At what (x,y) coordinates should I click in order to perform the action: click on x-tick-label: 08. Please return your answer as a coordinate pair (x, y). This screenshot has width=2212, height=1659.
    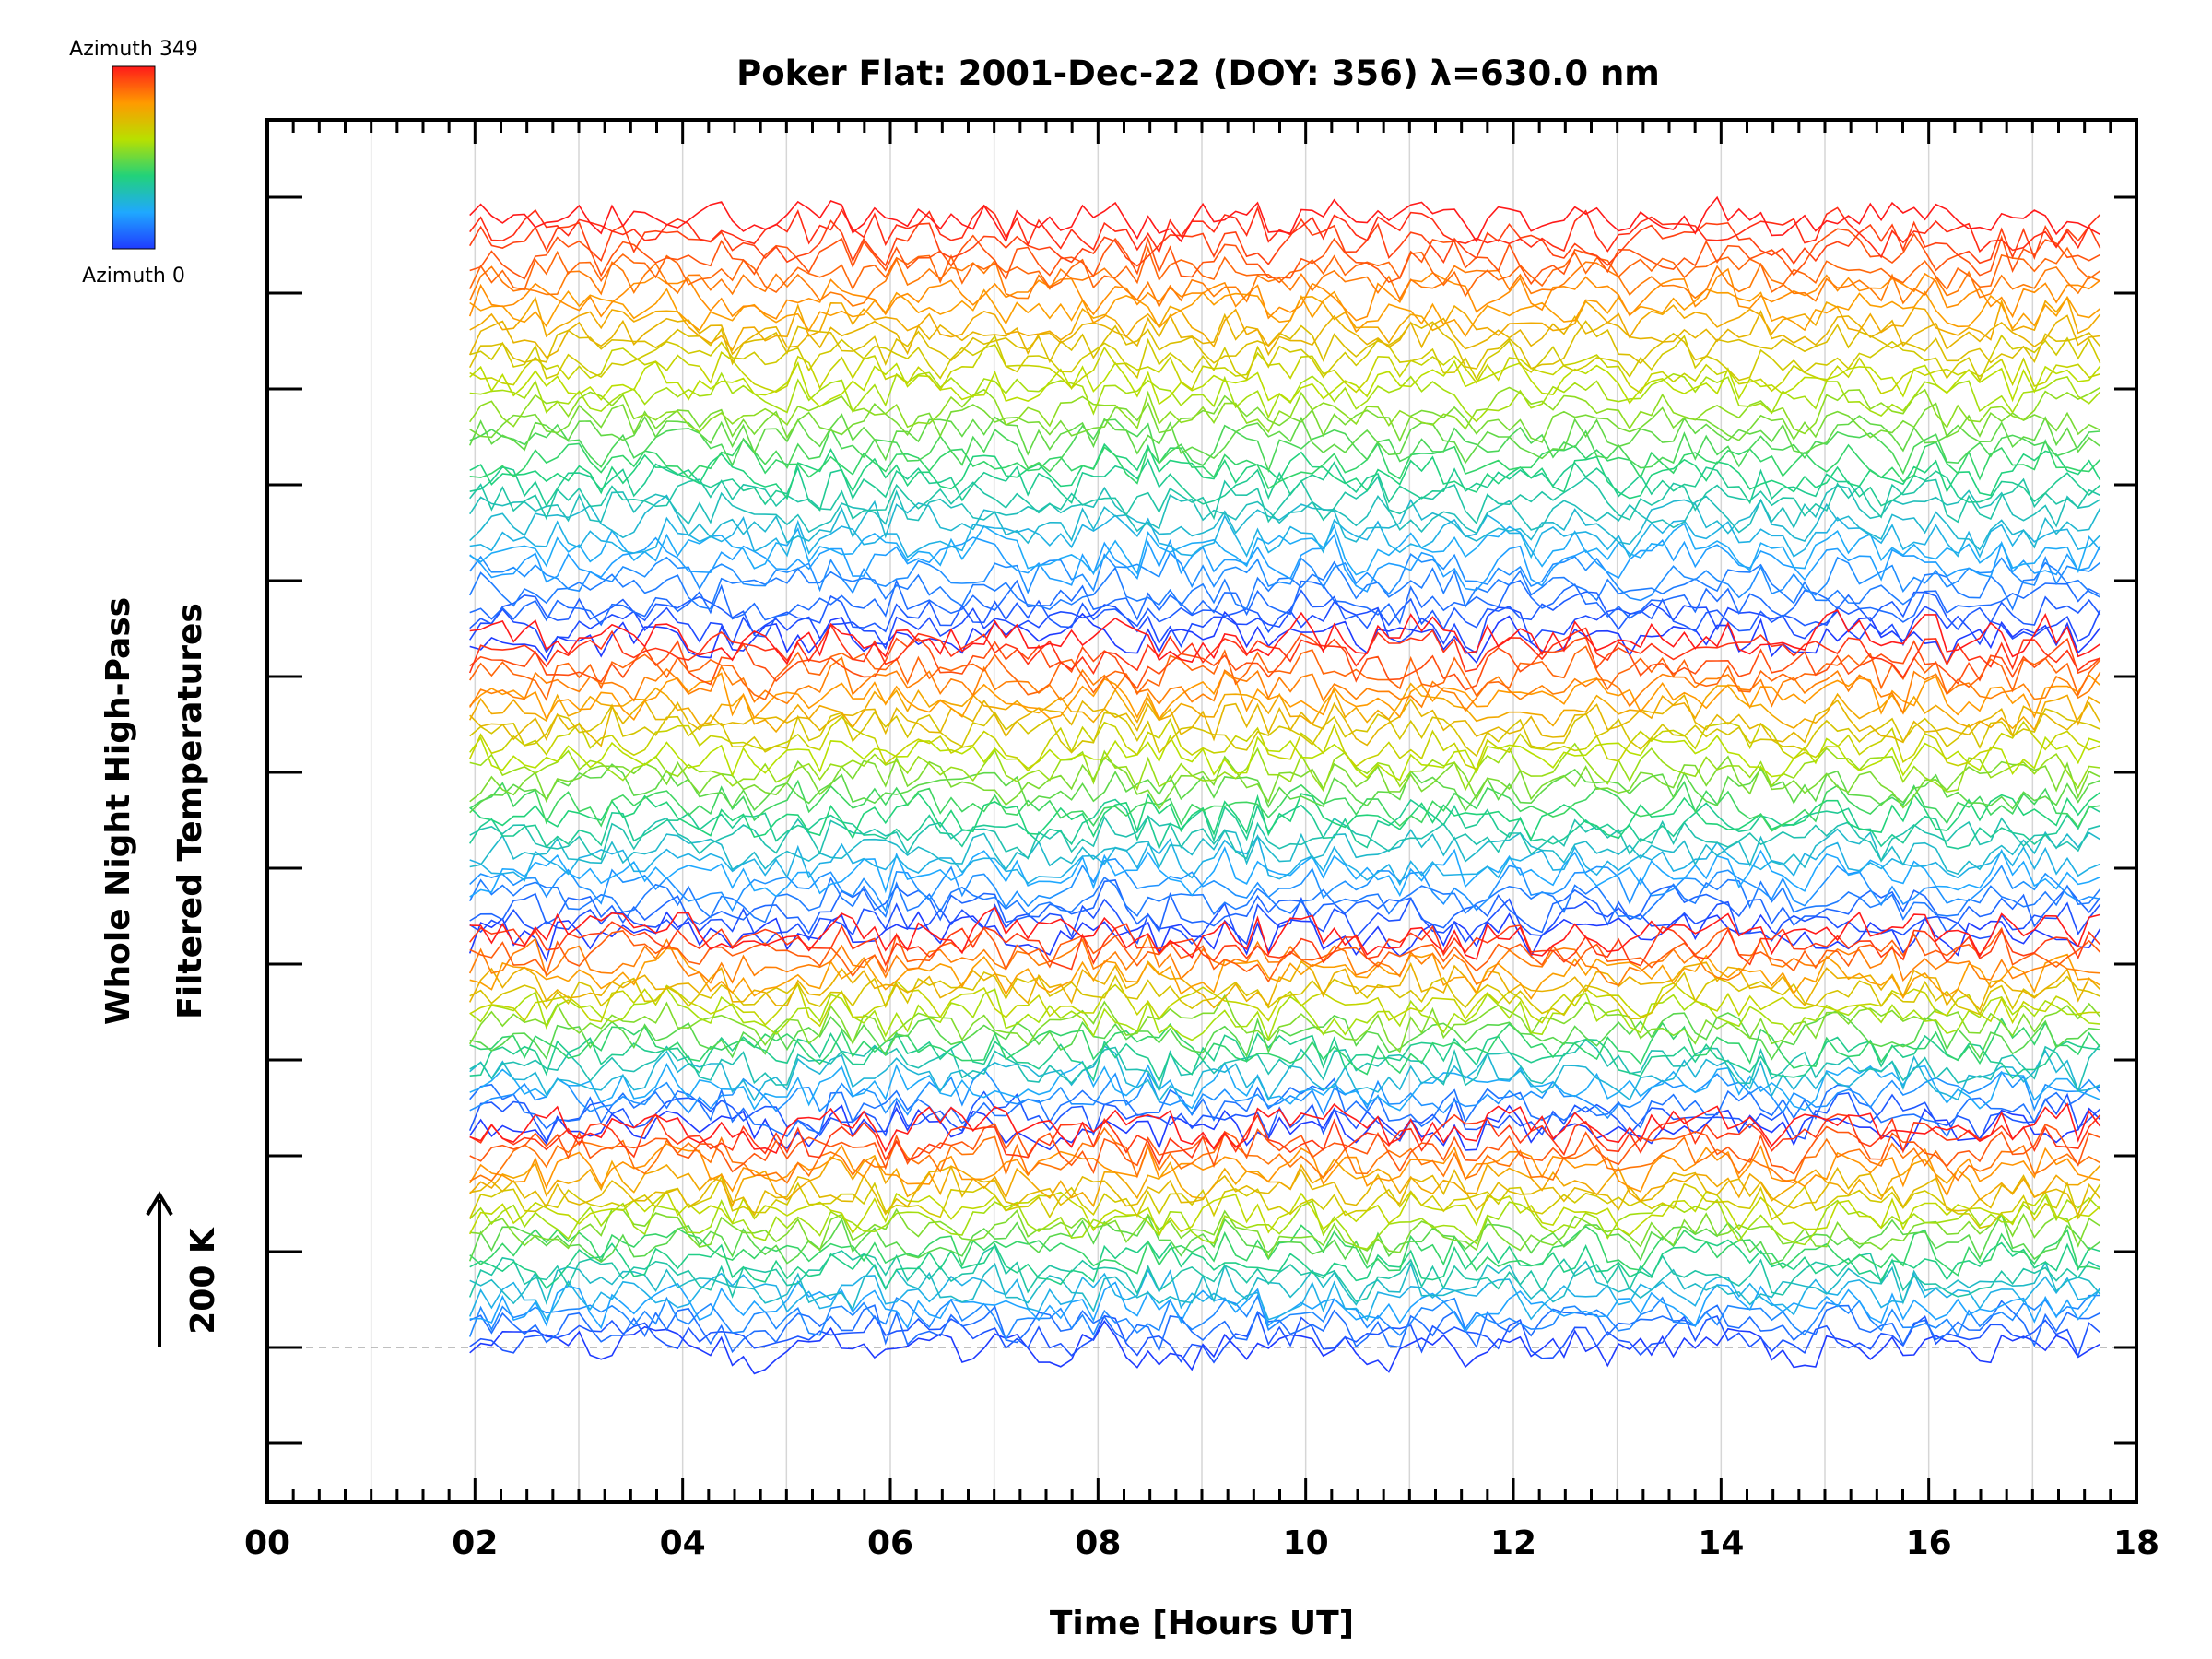
    Looking at the image, I should click on (1098, 1543).